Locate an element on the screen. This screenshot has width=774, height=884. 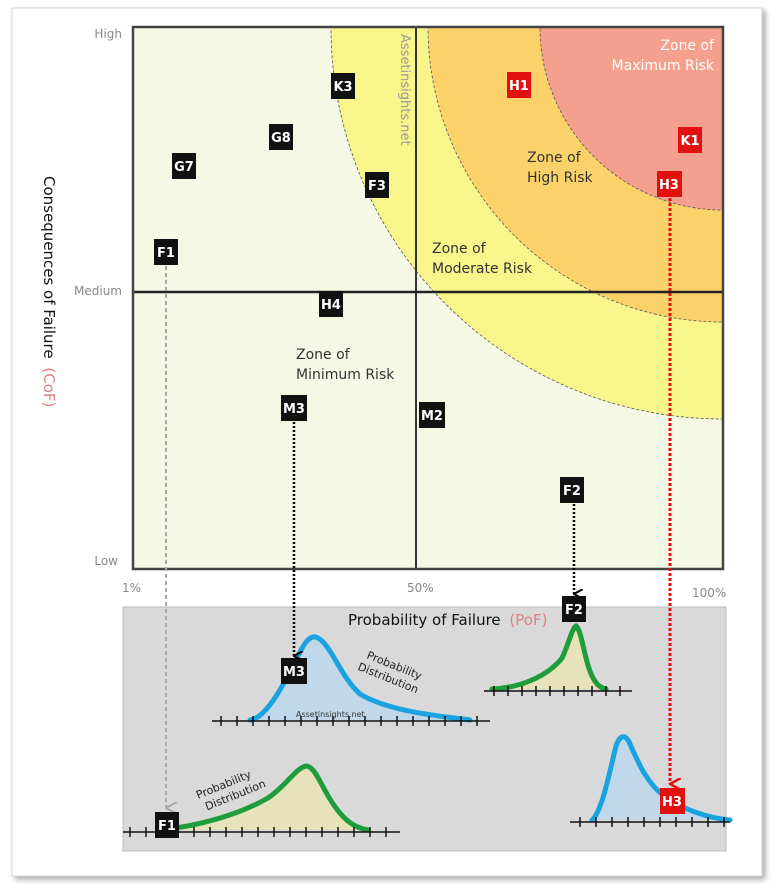
zone-minimum-label-1: Zone of is located at coordinates (323, 355).